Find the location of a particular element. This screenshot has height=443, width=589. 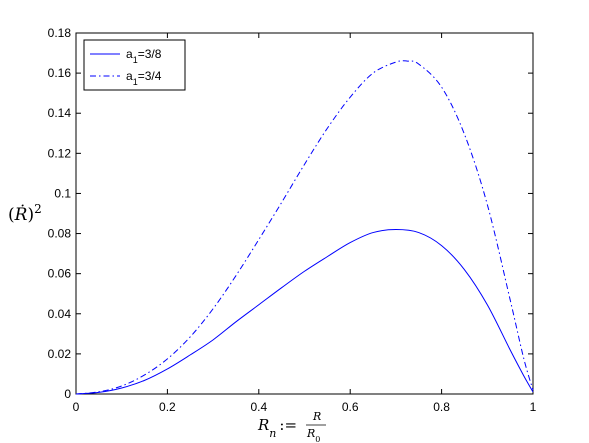

y-axis-label: (Ṙ)2 is located at coordinates (25, 213).